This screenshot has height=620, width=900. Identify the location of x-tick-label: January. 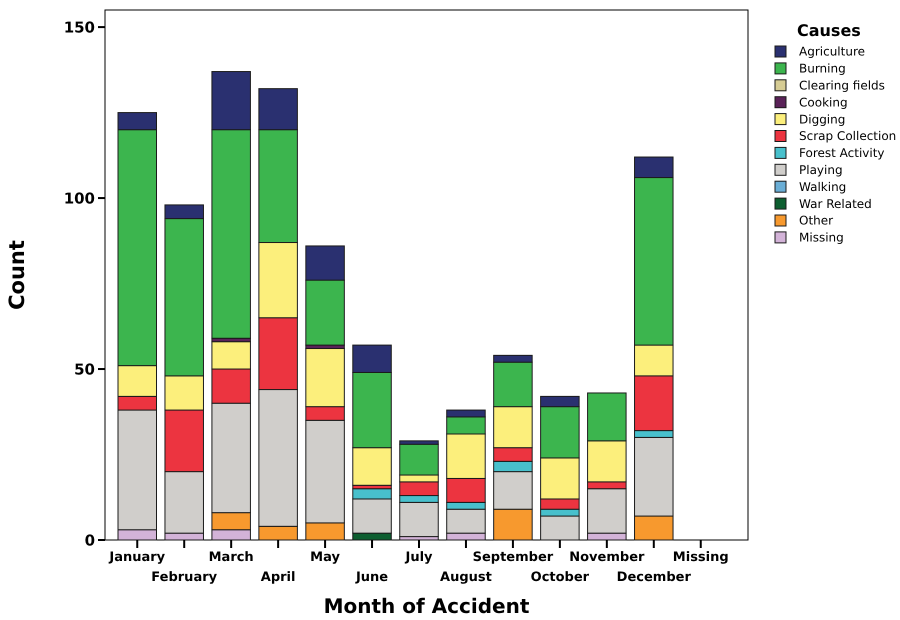
(137, 557).